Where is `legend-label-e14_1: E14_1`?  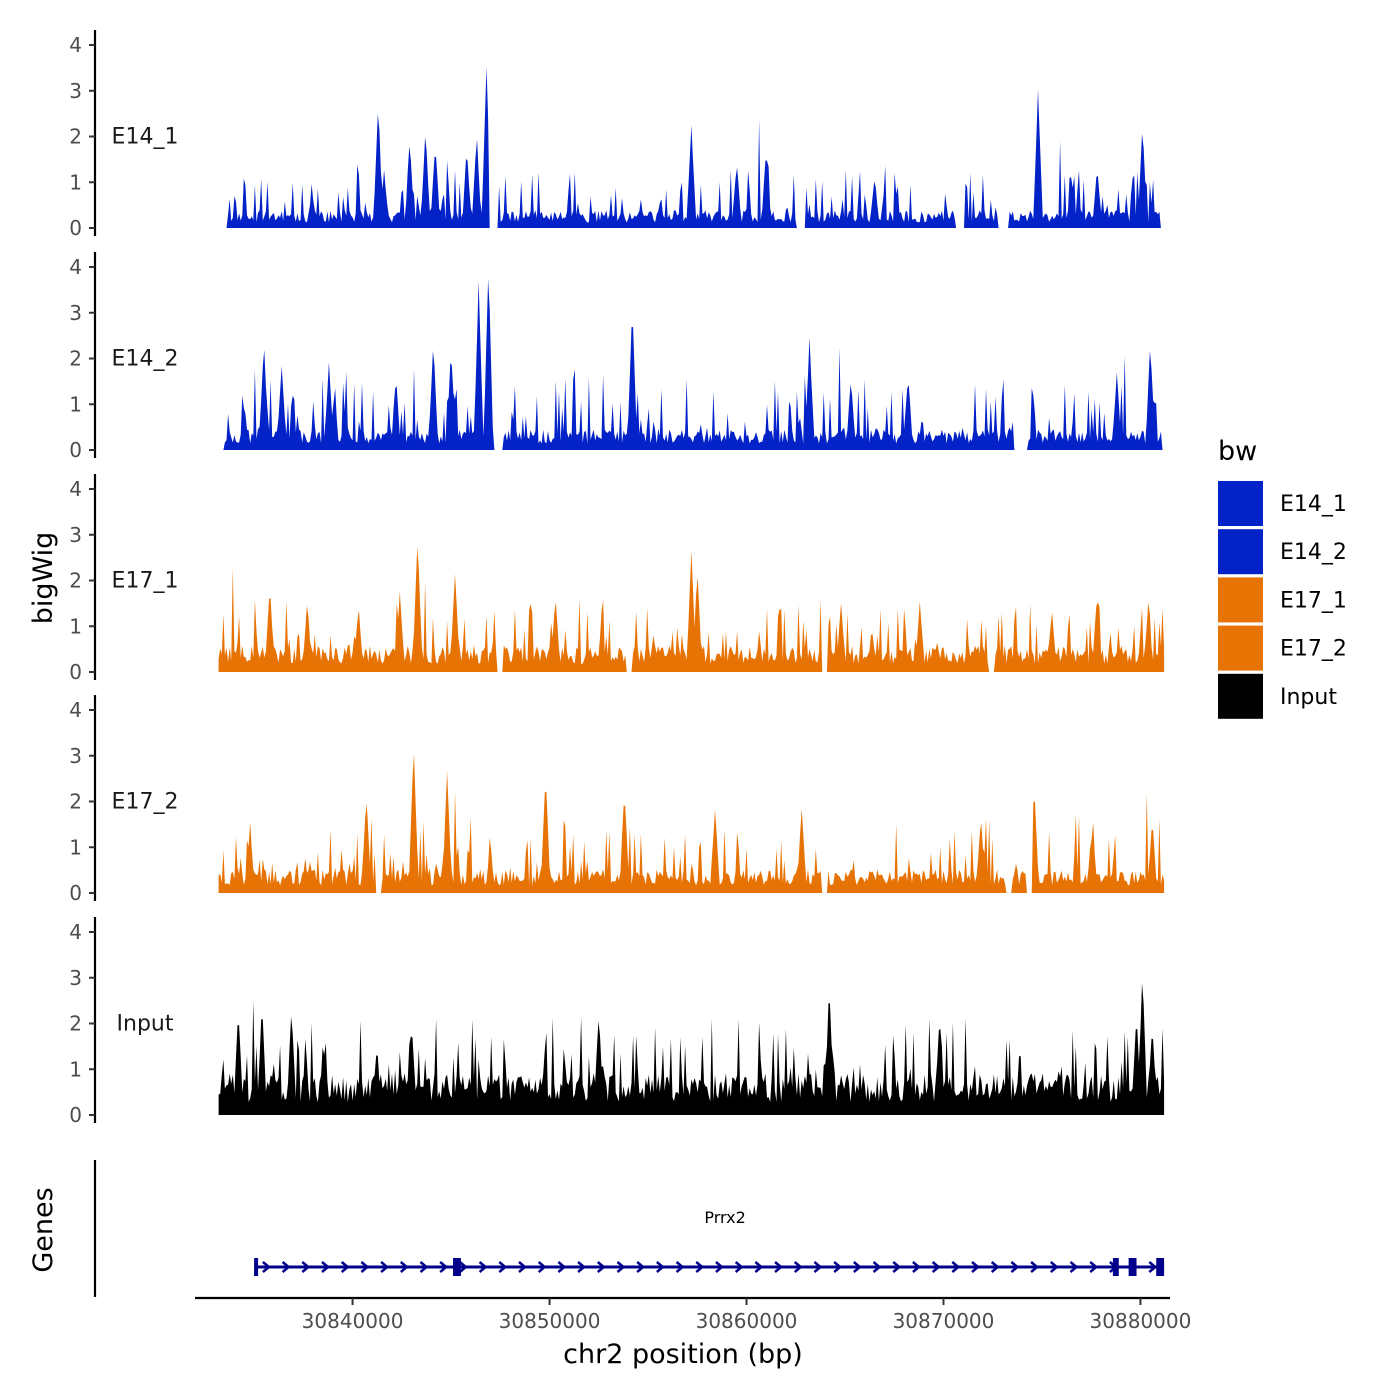
legend-label-e14_1: E14_1 is located at coordinates (1313, 504).